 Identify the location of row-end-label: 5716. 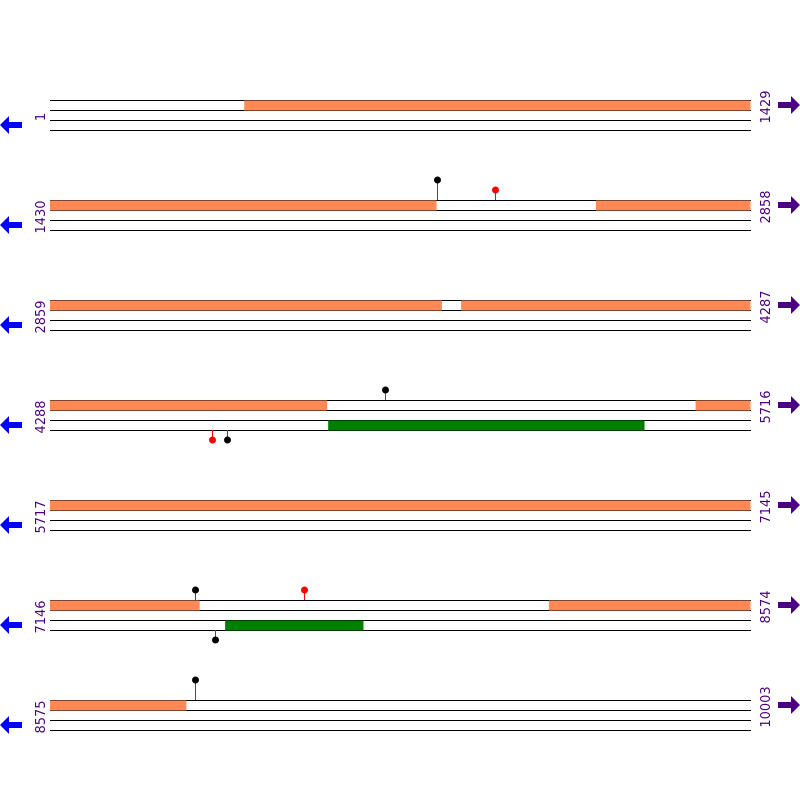
(766, 406).